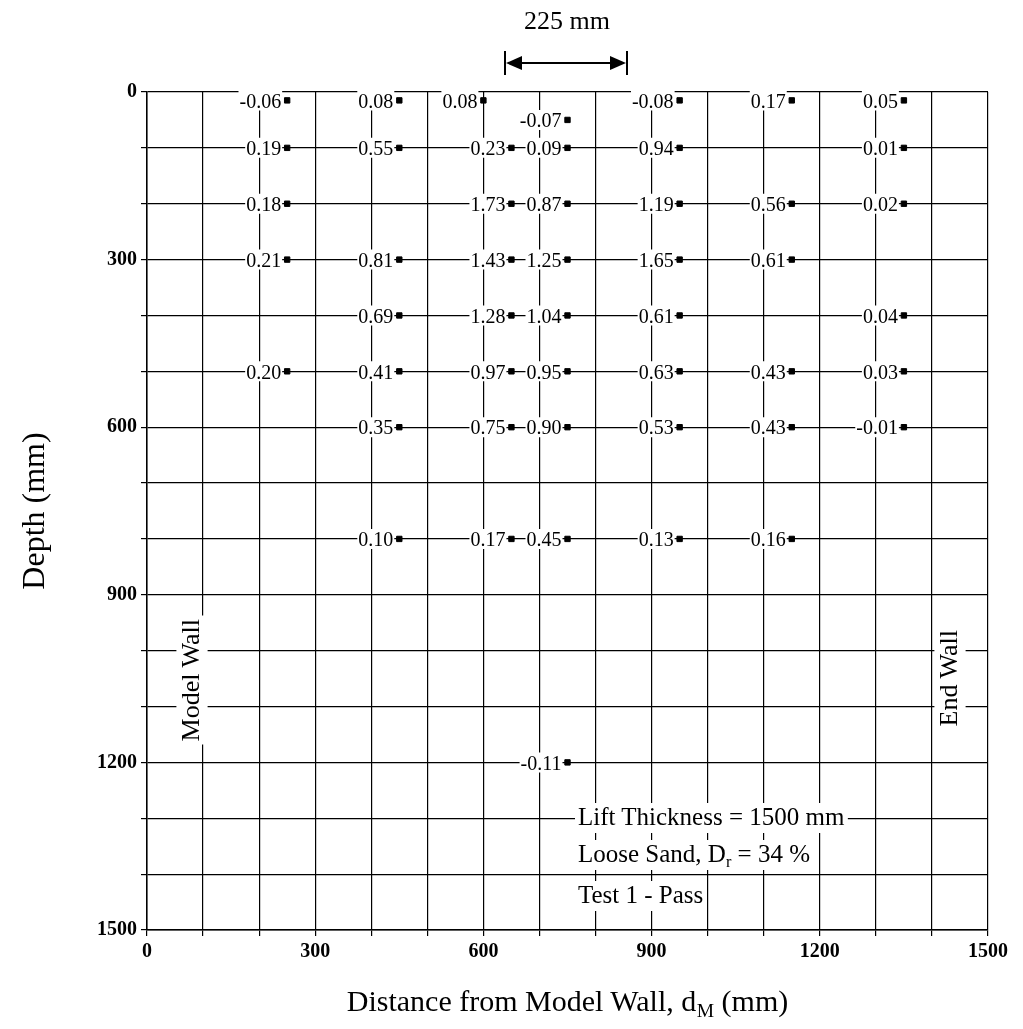 This screenshot has height=1029, width=1023. What do you see at coordinates (651, 950) in the screenshot?
I see `x-tick-label: 900` at bounding box center [651, 950].